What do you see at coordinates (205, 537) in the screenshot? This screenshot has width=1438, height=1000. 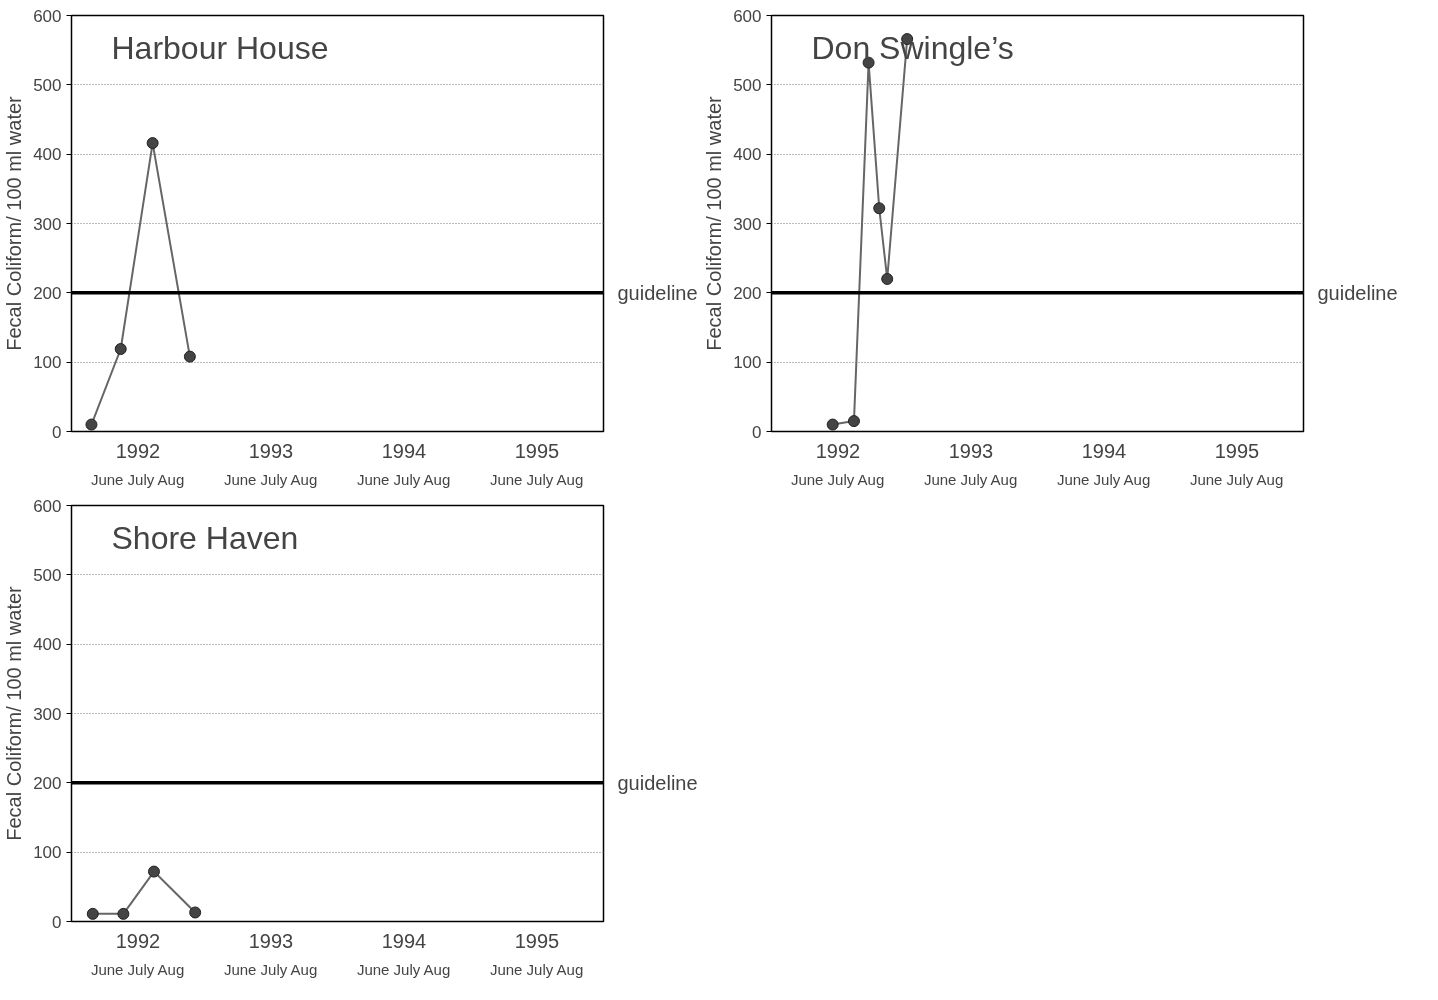 I see `text: Shore Haven` at bounding box center [205, 537].